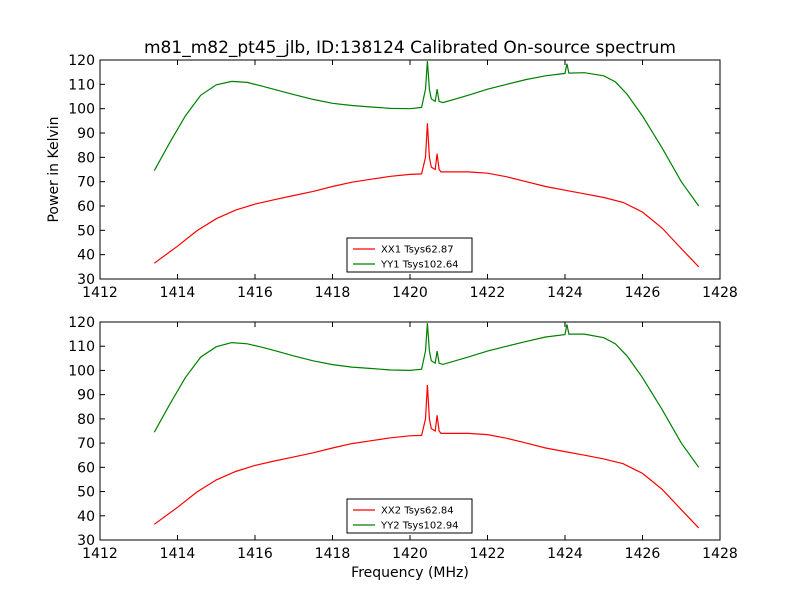  I want to click on legend-label: YY2 Tsys102.94, so click(419, 526).